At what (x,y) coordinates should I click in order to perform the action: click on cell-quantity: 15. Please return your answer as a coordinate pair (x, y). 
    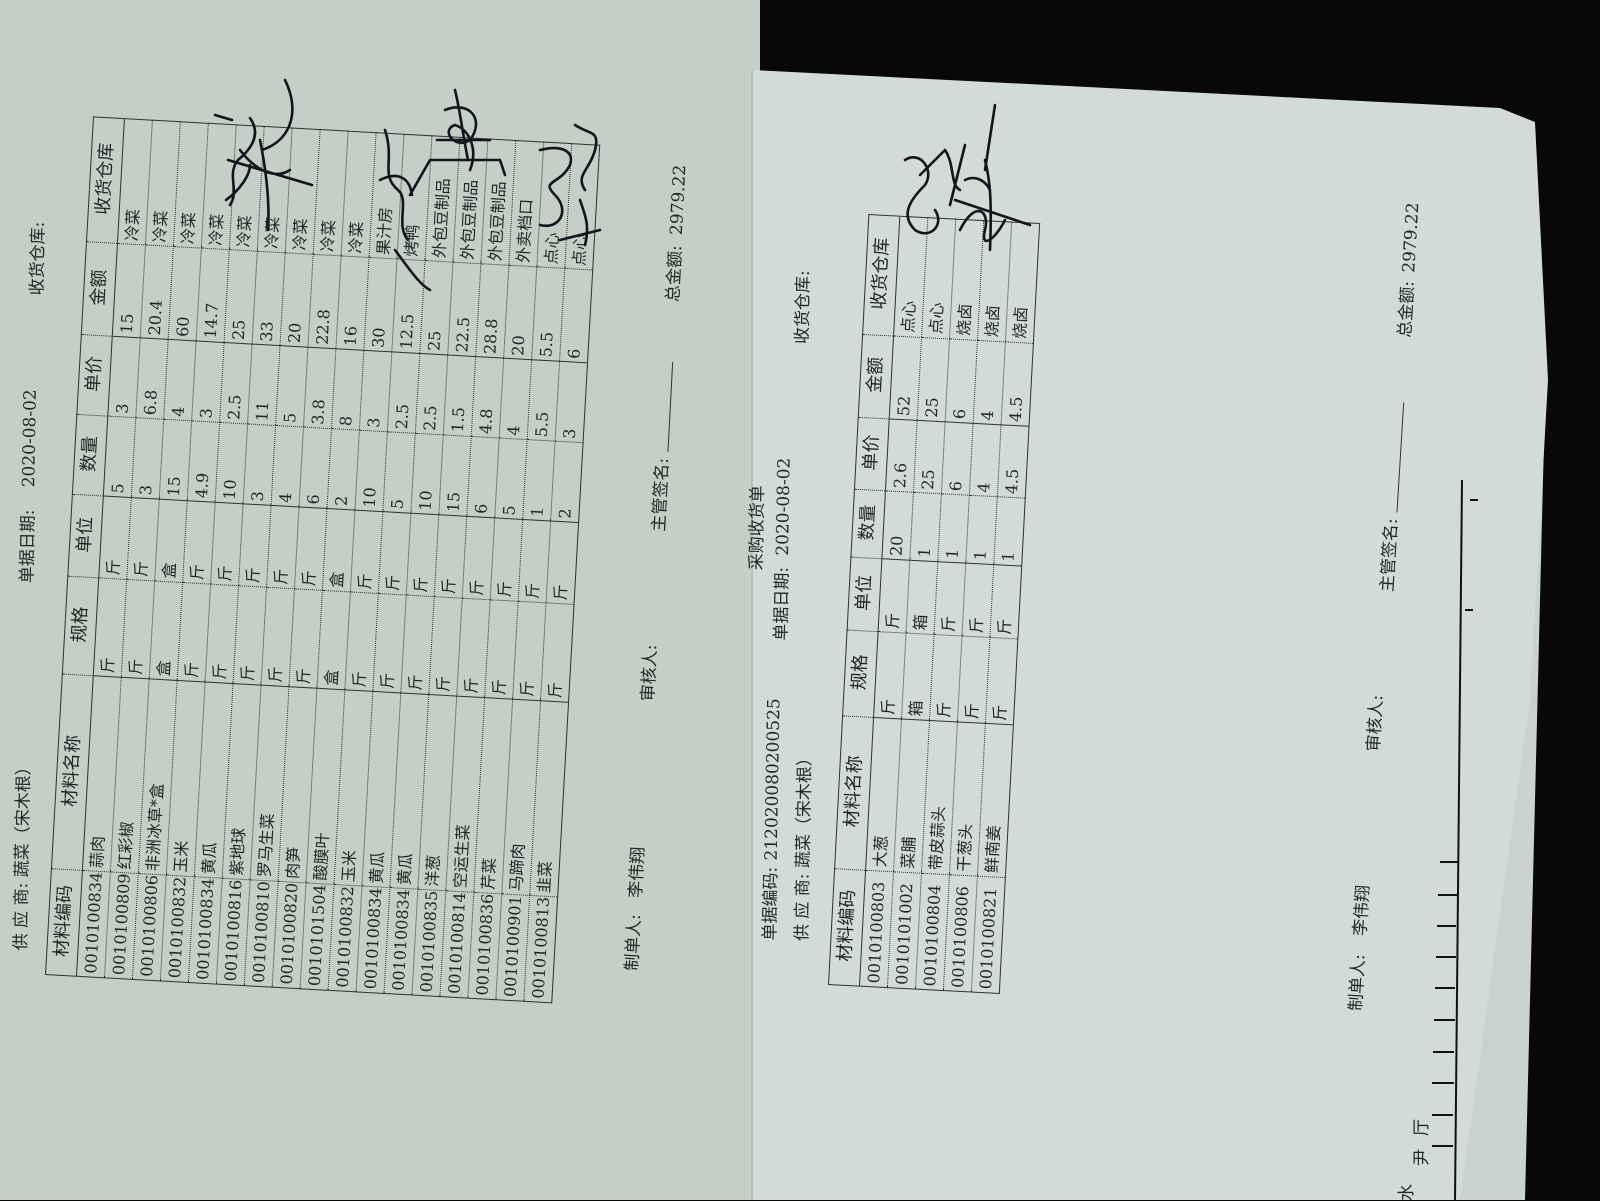
    Looking at the image, I should click on (455, 476).